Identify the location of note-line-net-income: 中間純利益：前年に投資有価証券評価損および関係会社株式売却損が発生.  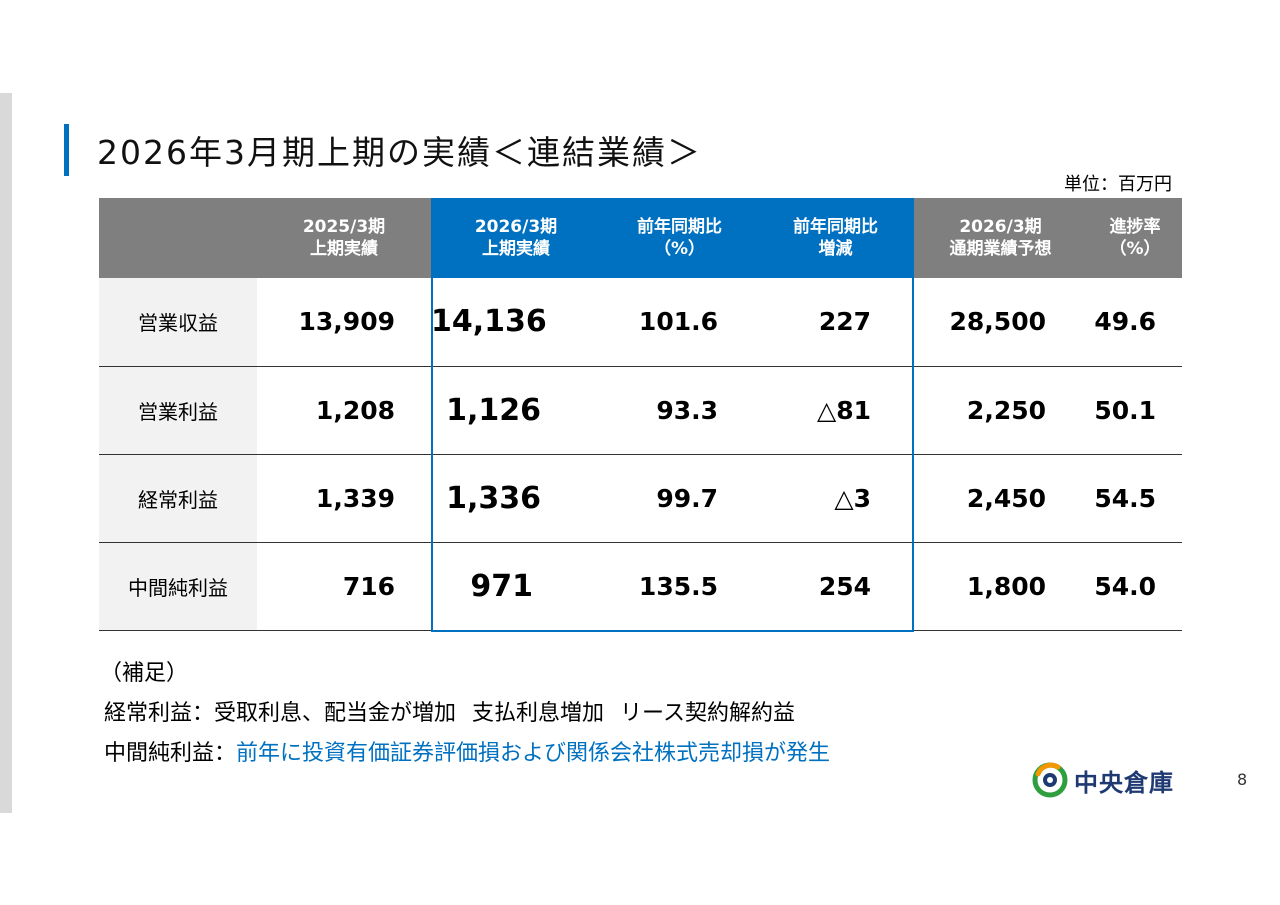
(465, 754).